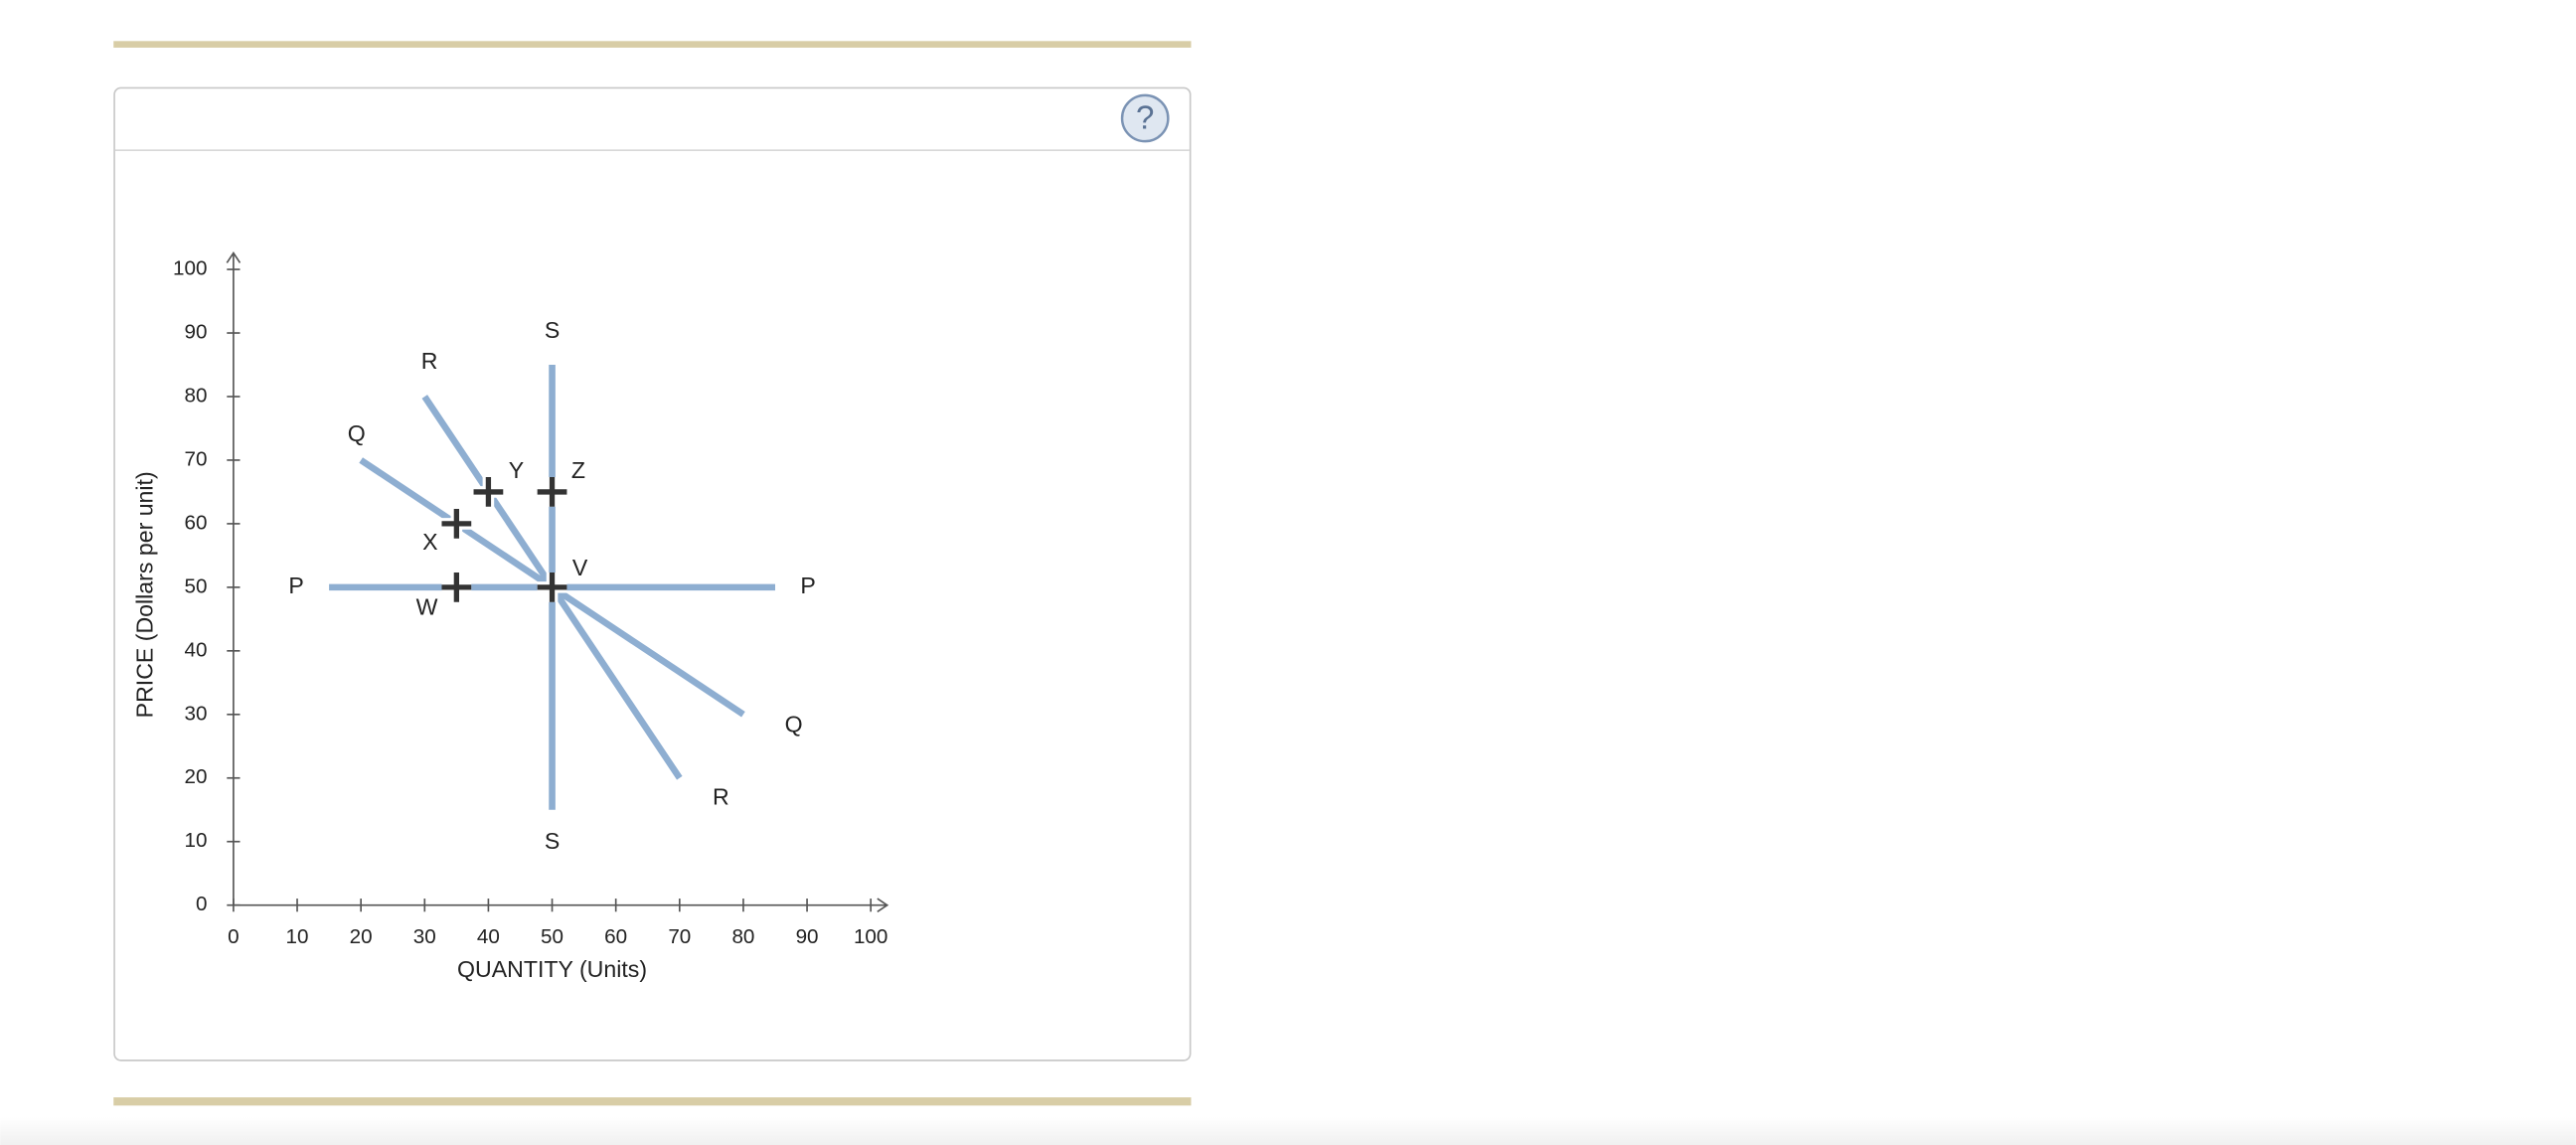 This screenshot has width=2576, height=1145. I want to click on x-tick-label: 90, so click(807, 937).